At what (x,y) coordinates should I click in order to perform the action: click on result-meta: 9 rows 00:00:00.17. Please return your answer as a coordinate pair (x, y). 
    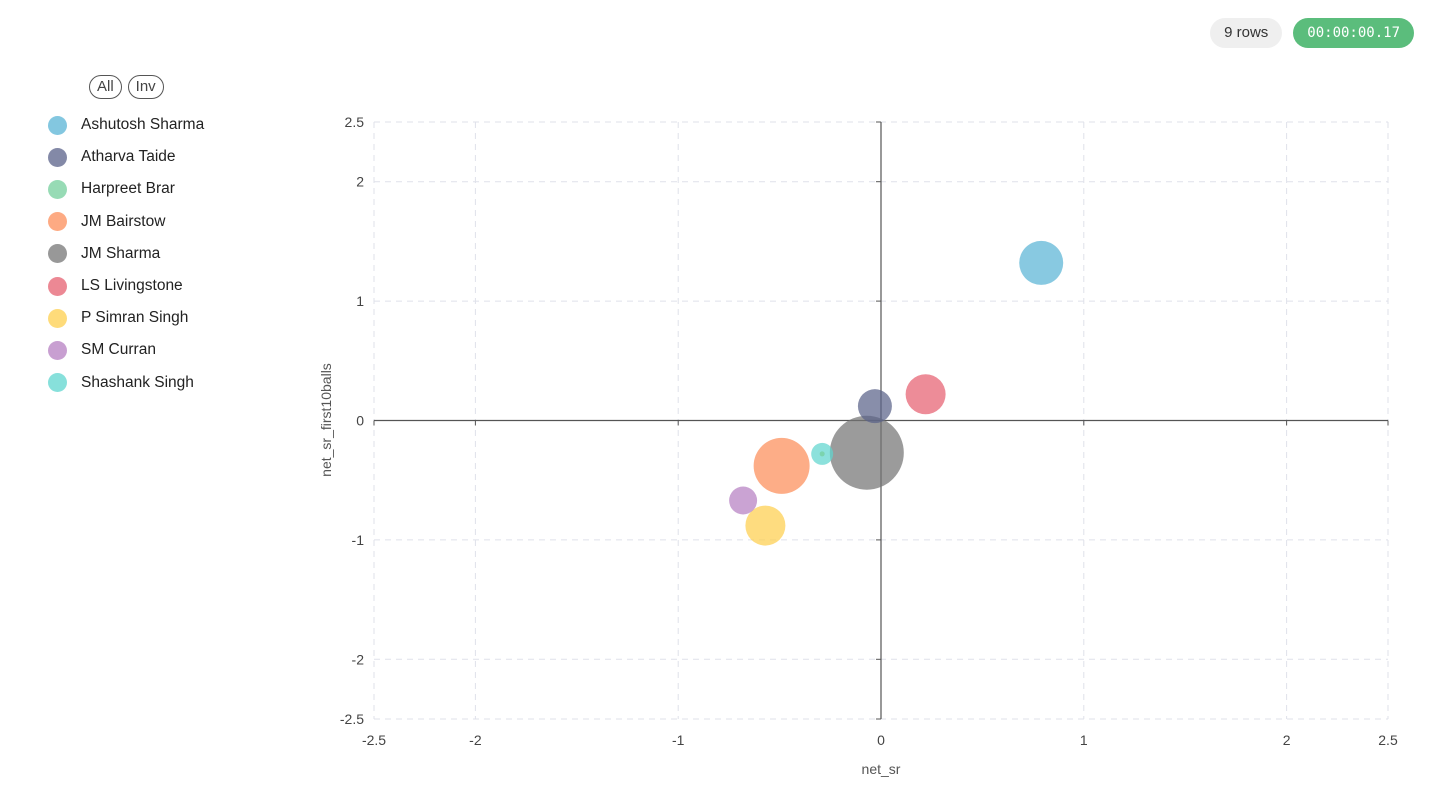
    Looking at the image, I should click on (1312, 33).